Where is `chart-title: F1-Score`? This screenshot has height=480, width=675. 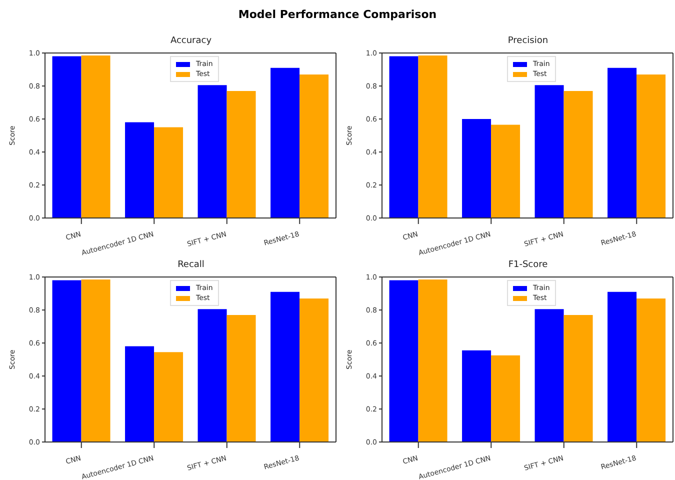
chart-title: F1-Score is located at coordinates (528, 265).